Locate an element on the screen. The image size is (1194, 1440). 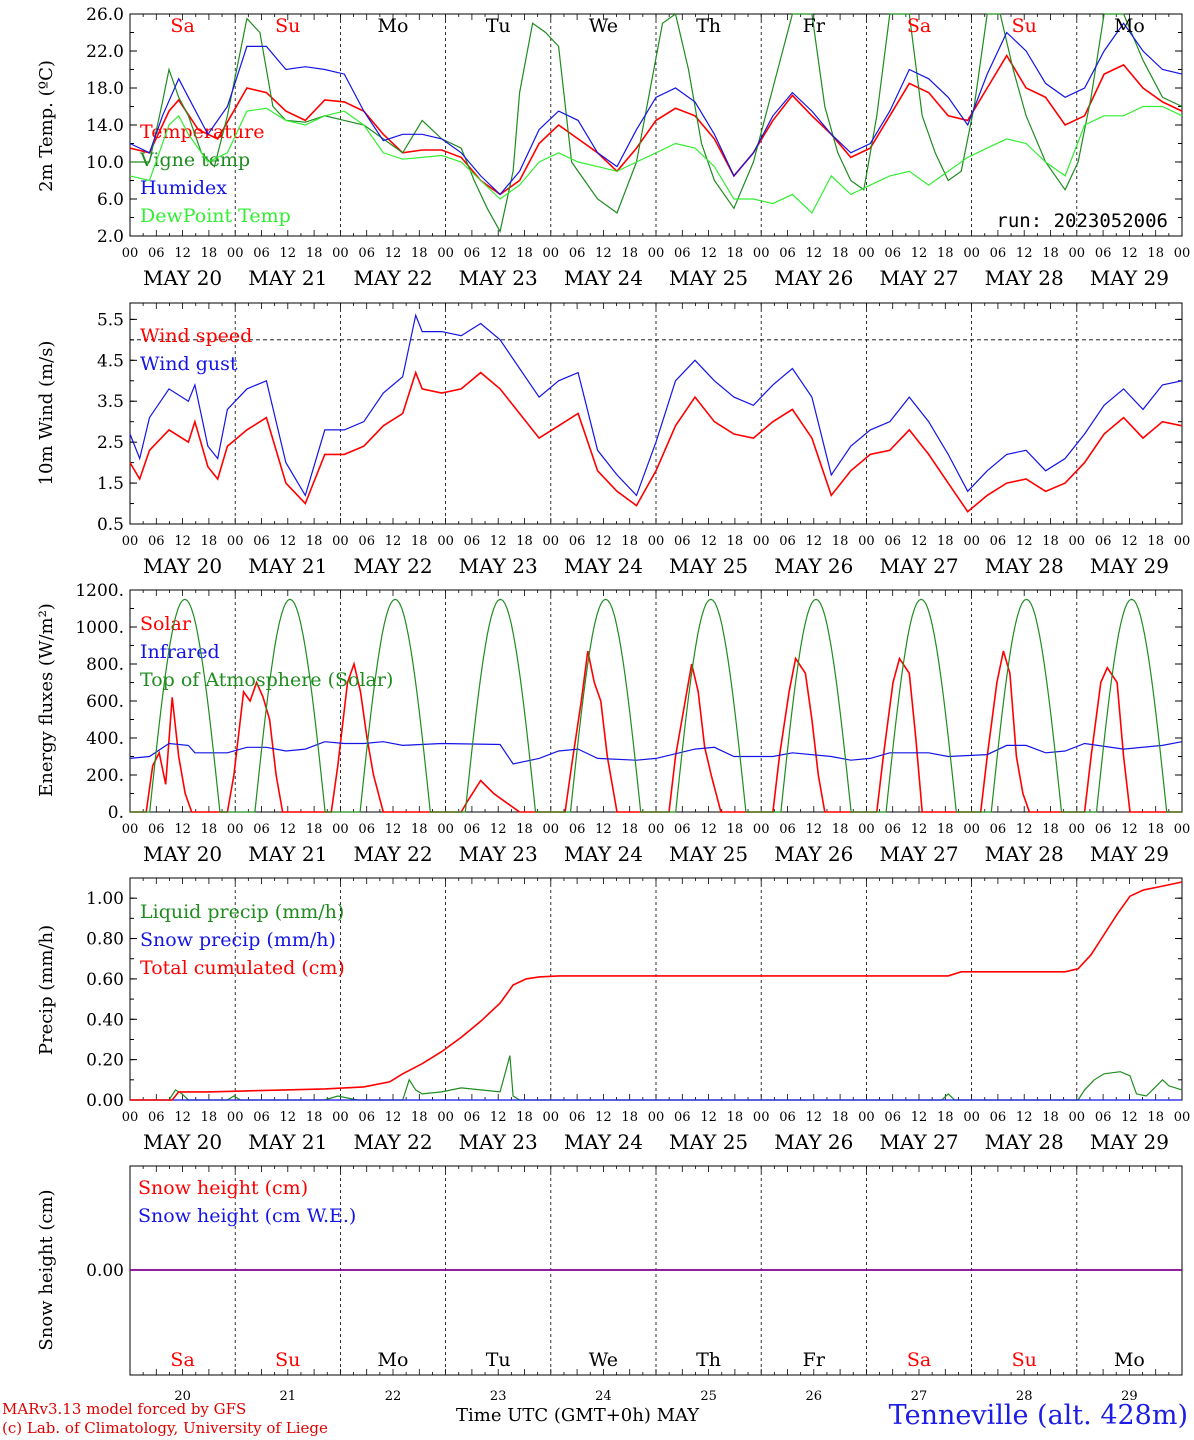
y-tick-label: 800. is located at coordinates (105, 665).